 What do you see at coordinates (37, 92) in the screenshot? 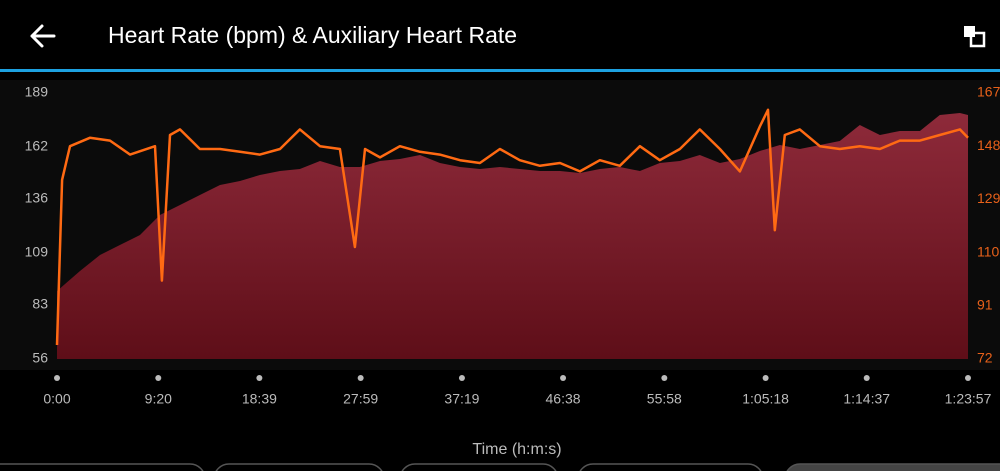
I see `y-tick-label: 189` at bounding box center [37, 92].